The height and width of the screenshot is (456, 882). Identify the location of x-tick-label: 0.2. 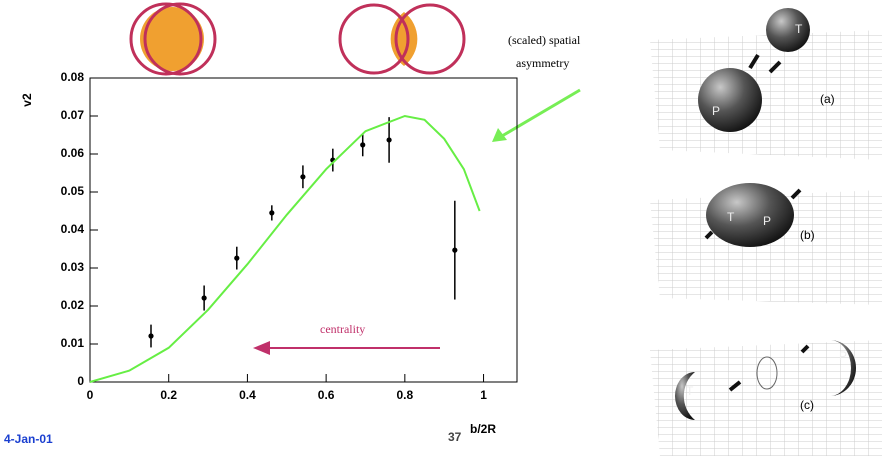
(168, 395).